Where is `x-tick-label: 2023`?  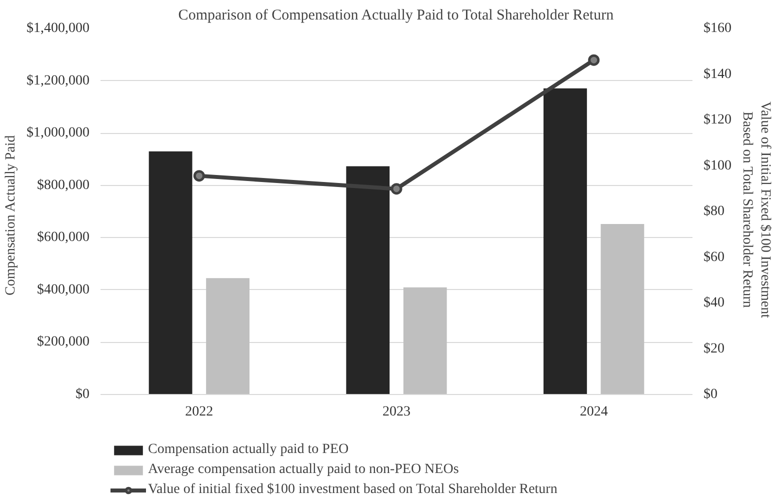
x-tick-label: 2023 is located at coordinates (396, 412).